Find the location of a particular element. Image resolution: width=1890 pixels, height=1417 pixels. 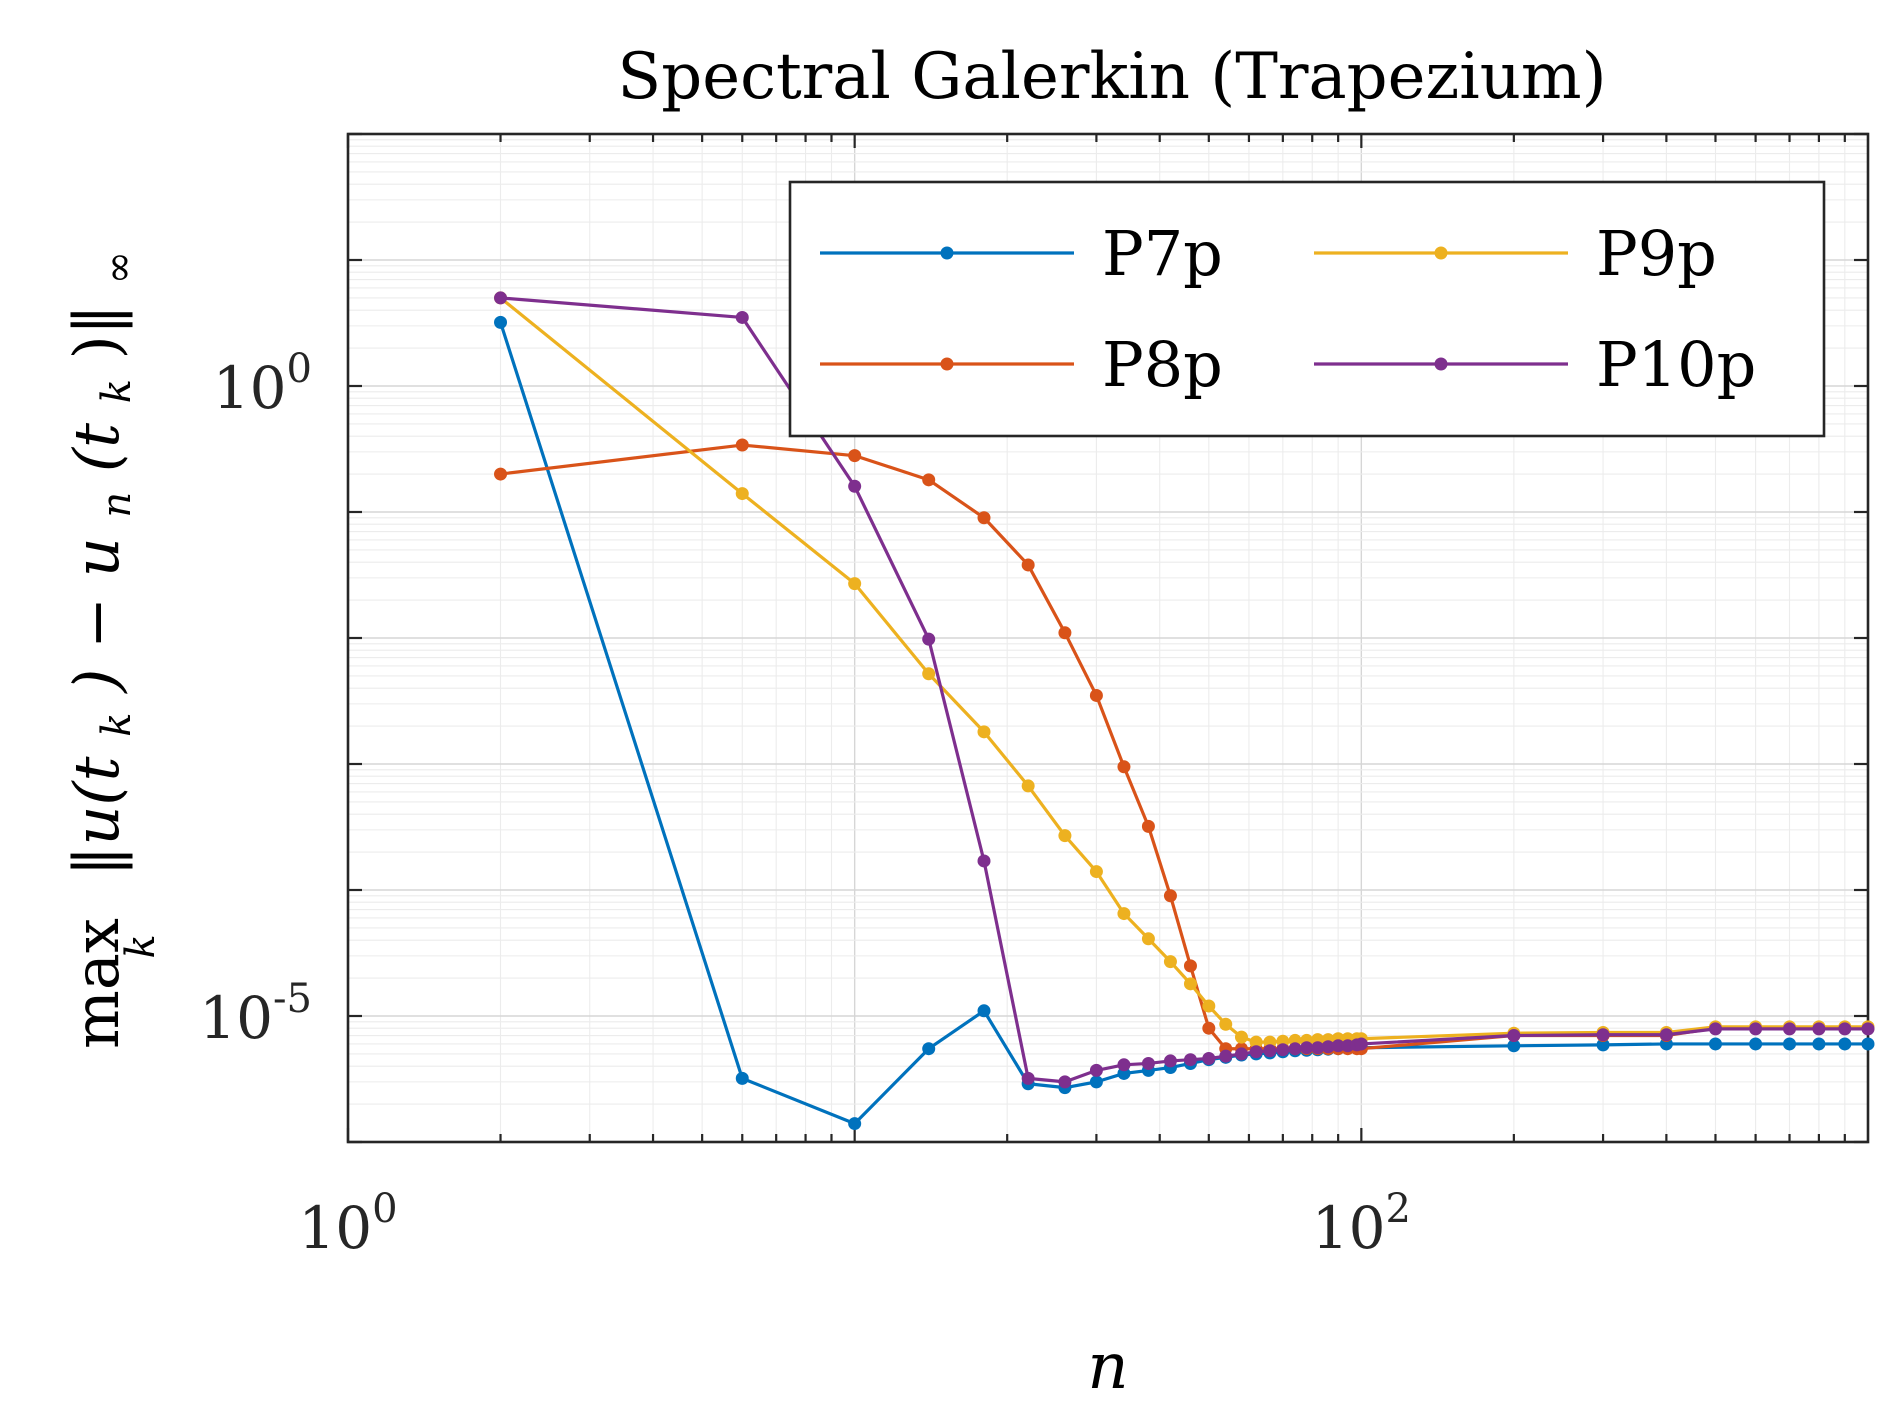

y-label-inf: ∞ is located at coordinates (119, 267).